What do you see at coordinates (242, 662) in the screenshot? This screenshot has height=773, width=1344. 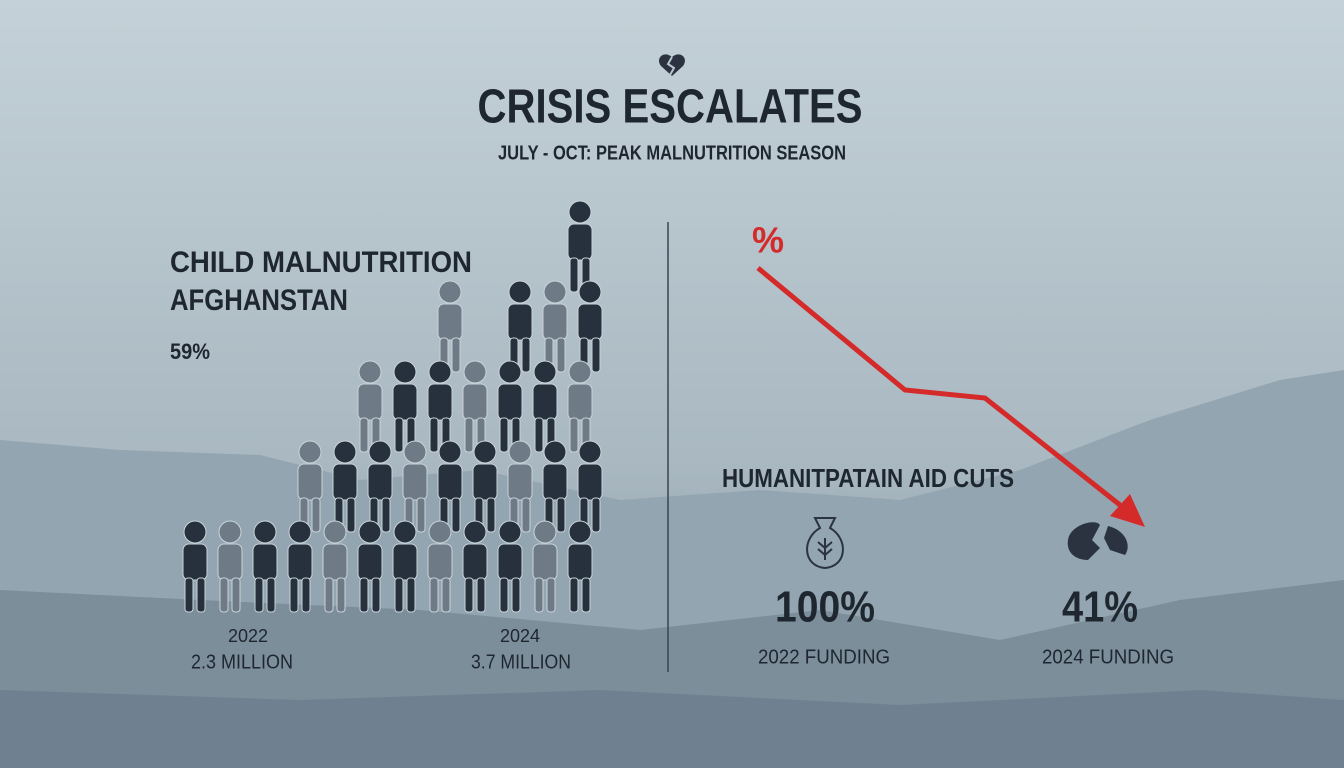 I see `count: 2.3 MILLION` at bounding box center [242, 662].